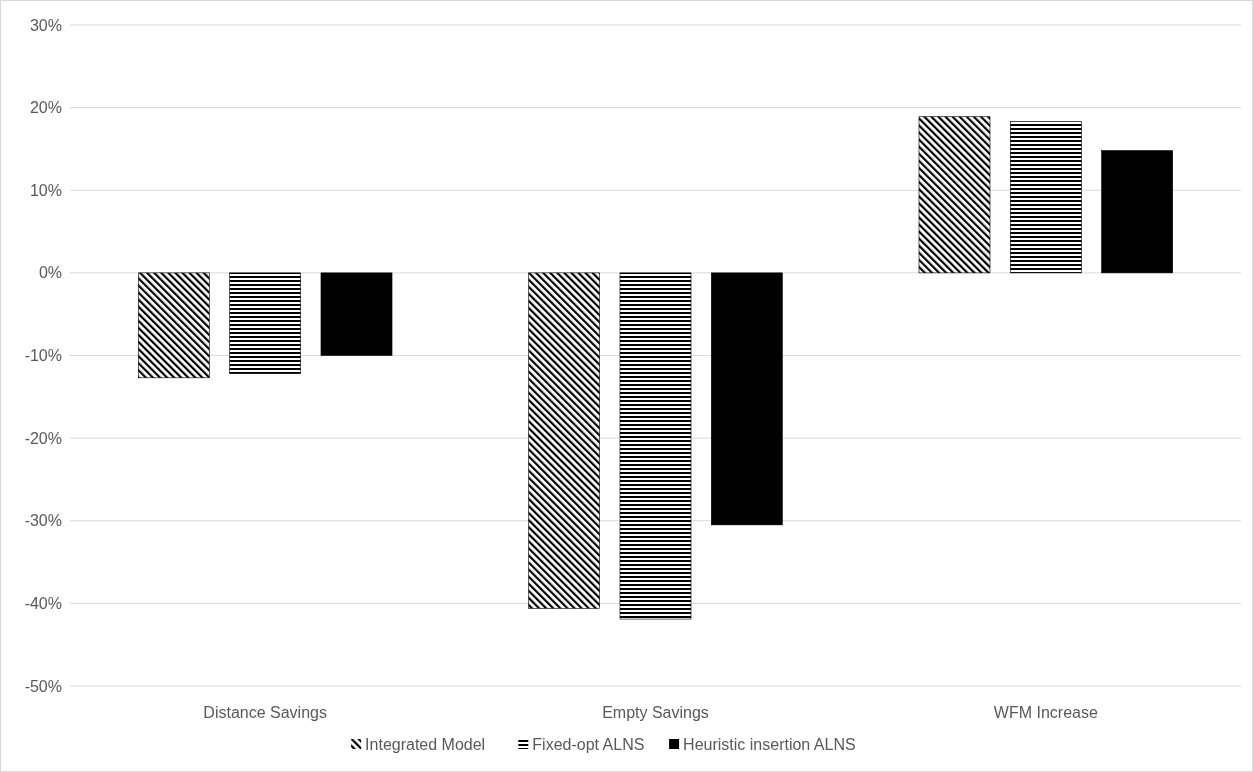 Image resolution: width=1253 pixels, height=772 pixels. Describe the element at coordinates (45, 190) in the screenshot. I see `y-tick-label: 10%` at that location.